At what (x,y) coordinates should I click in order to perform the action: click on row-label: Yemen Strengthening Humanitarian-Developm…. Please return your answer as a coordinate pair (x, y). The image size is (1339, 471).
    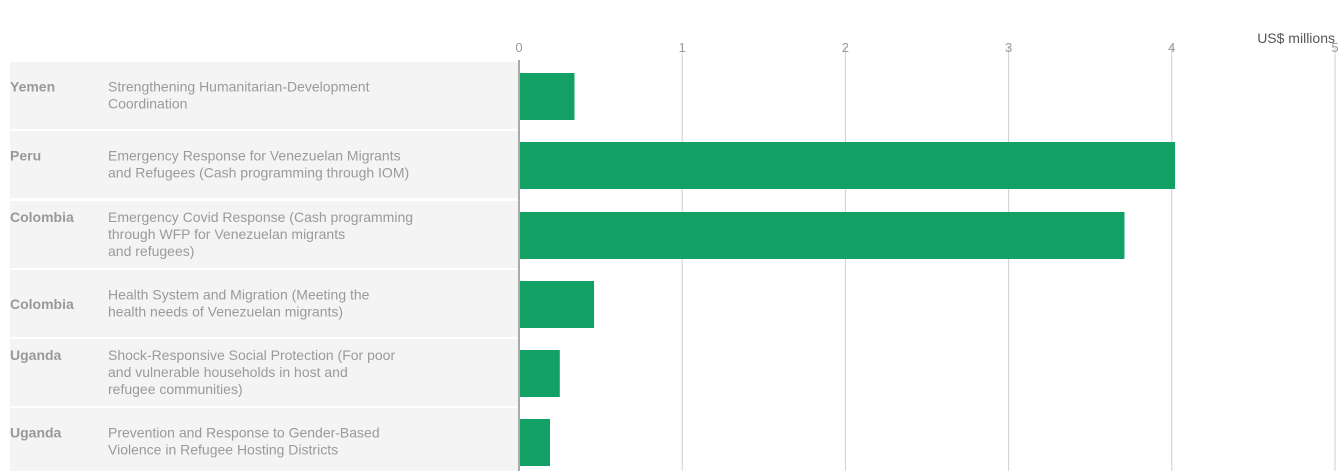
    Looking at the image, I should click on (190, 95).